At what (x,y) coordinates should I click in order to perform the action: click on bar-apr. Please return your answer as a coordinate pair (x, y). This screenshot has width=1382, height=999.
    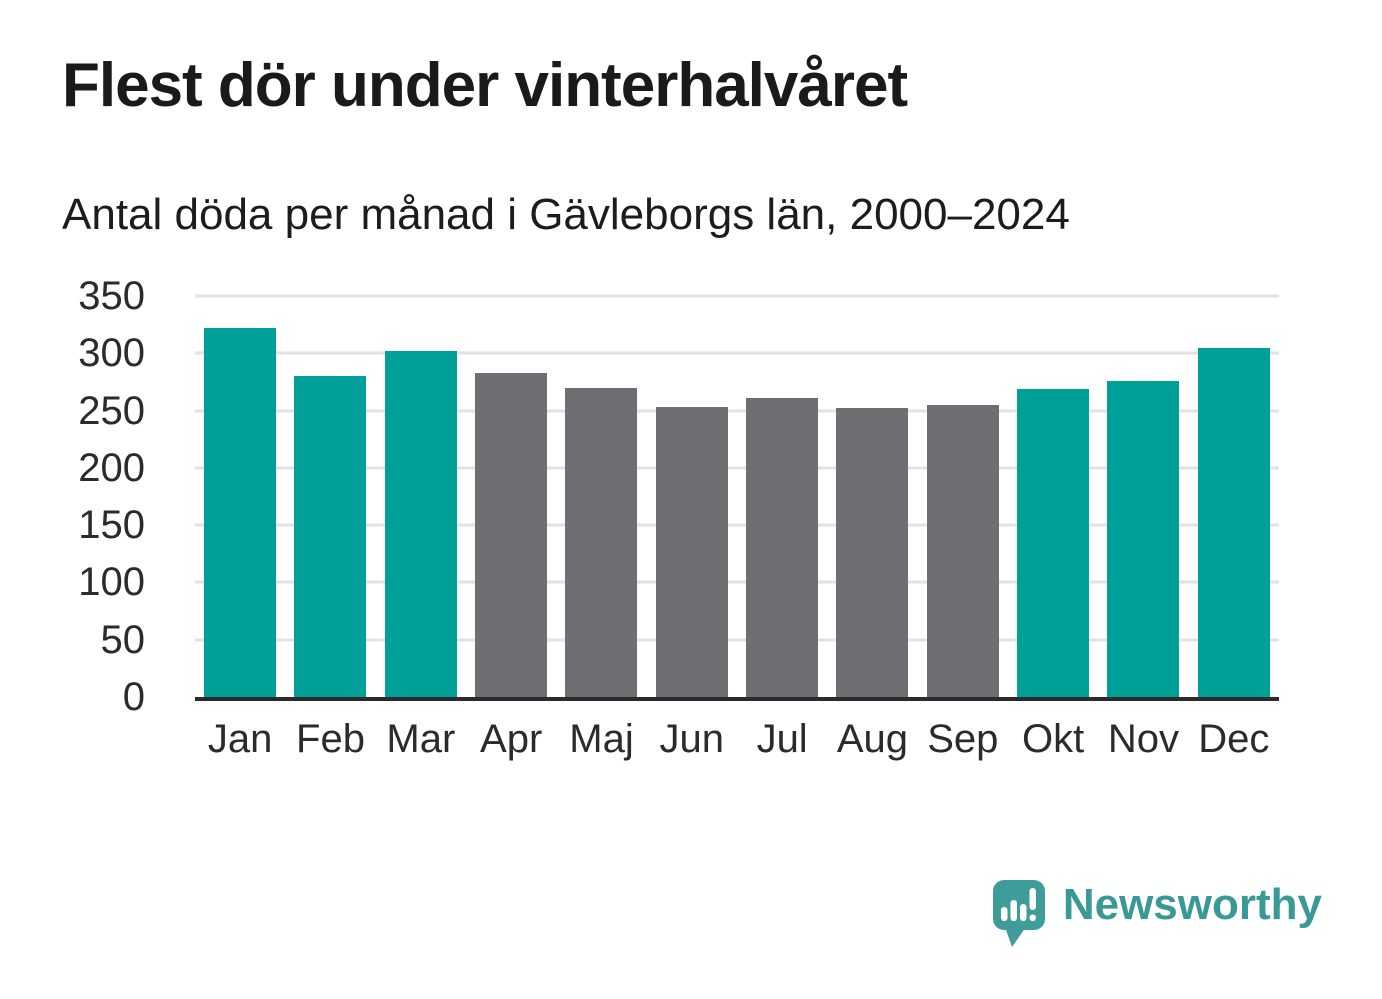
    Looking at the image, I should click on (511, 534).